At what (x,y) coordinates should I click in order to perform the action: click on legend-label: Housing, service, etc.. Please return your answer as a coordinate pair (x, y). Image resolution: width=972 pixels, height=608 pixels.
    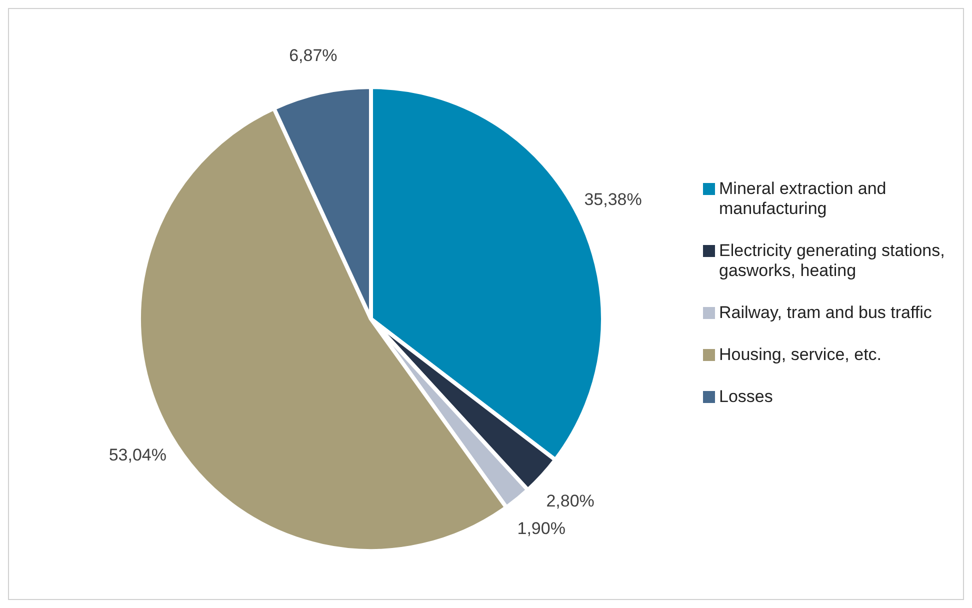
    Looking at the image, I should click on (800, 355).